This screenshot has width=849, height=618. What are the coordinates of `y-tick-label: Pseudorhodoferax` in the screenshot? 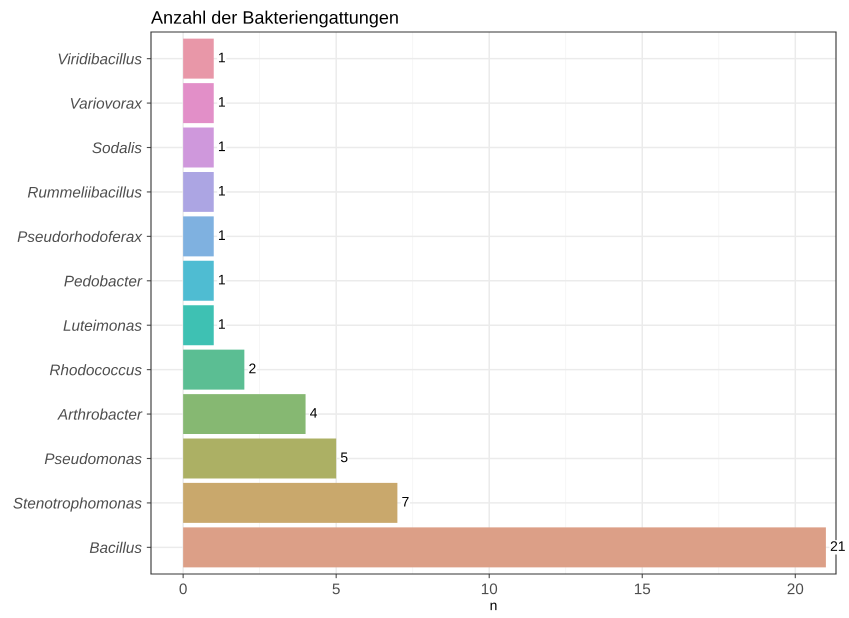 It's located at (80, 236).